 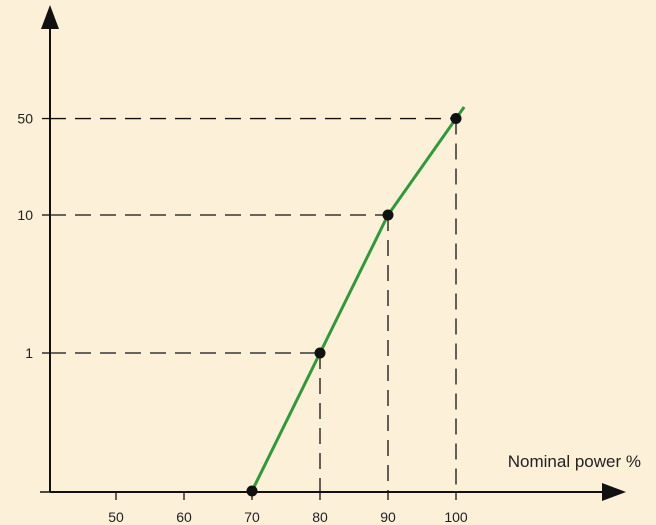 I want to click on y-tick-label: 50, so click(x=25, y=119).